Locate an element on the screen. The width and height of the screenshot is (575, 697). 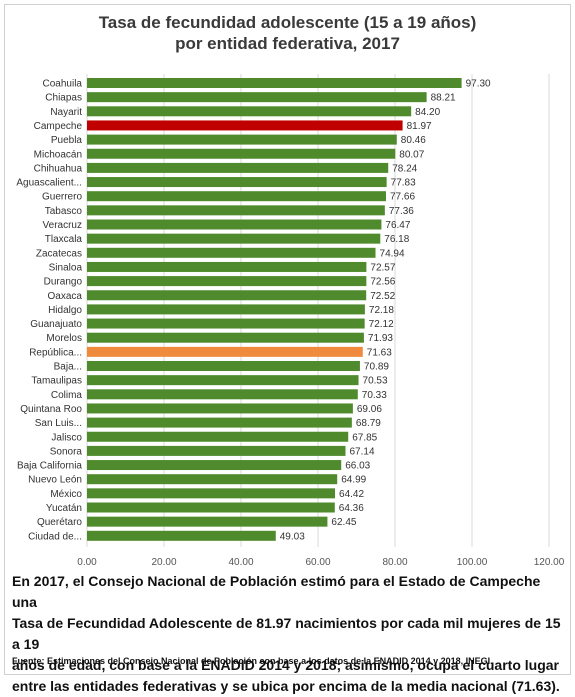
x-tick-label: 80.00 is located at coordinates (394, 562).